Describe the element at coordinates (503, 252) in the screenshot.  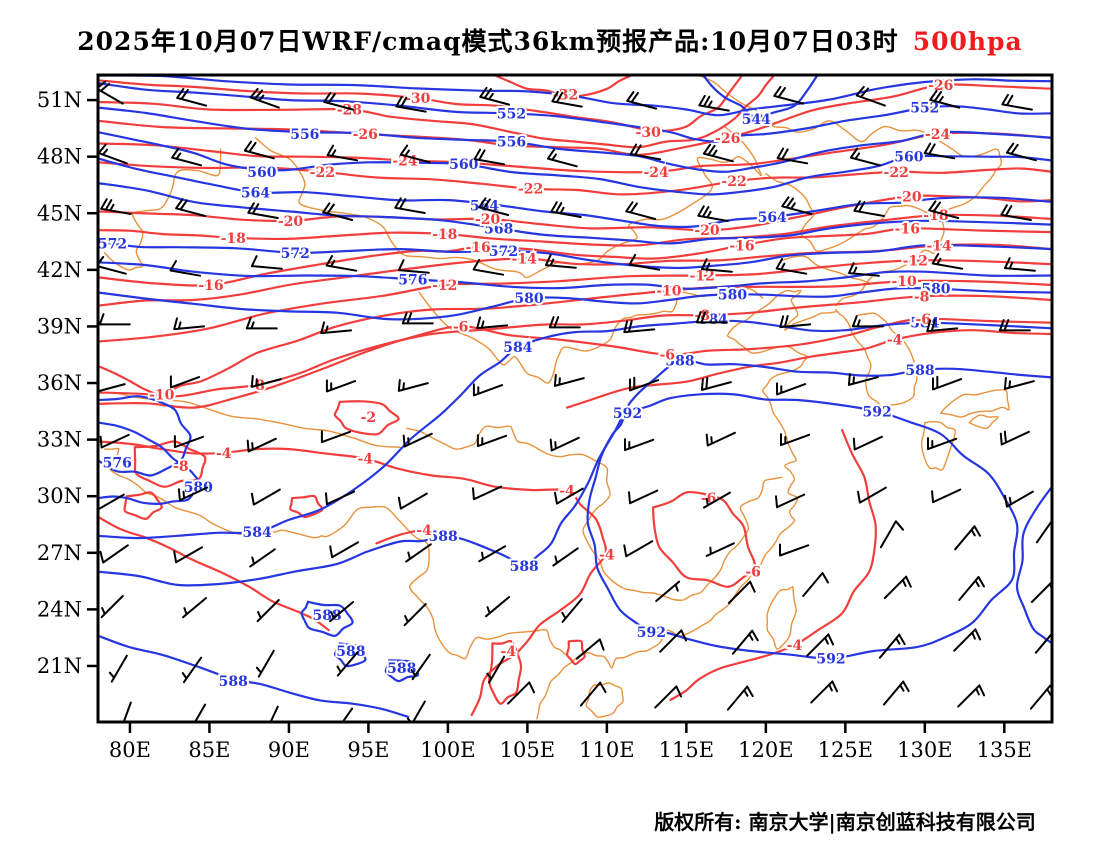
I see `height-label-572: 572` at that location.